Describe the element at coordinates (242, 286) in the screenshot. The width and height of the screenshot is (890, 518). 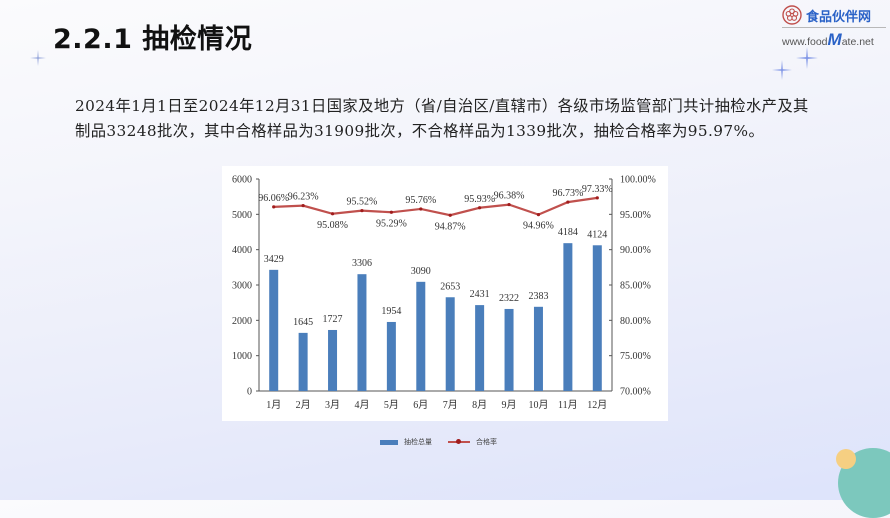
I see `left-axis-tick-label: 3000` at that location.